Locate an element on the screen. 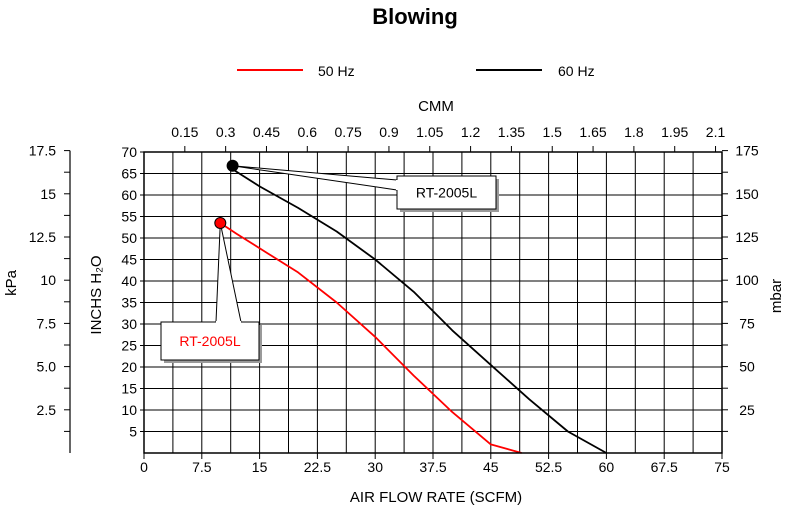 Image resolution: width=787 pixels, height=511 pixels. x-tick-label: 37.5 is located at coordinates (432, 467).